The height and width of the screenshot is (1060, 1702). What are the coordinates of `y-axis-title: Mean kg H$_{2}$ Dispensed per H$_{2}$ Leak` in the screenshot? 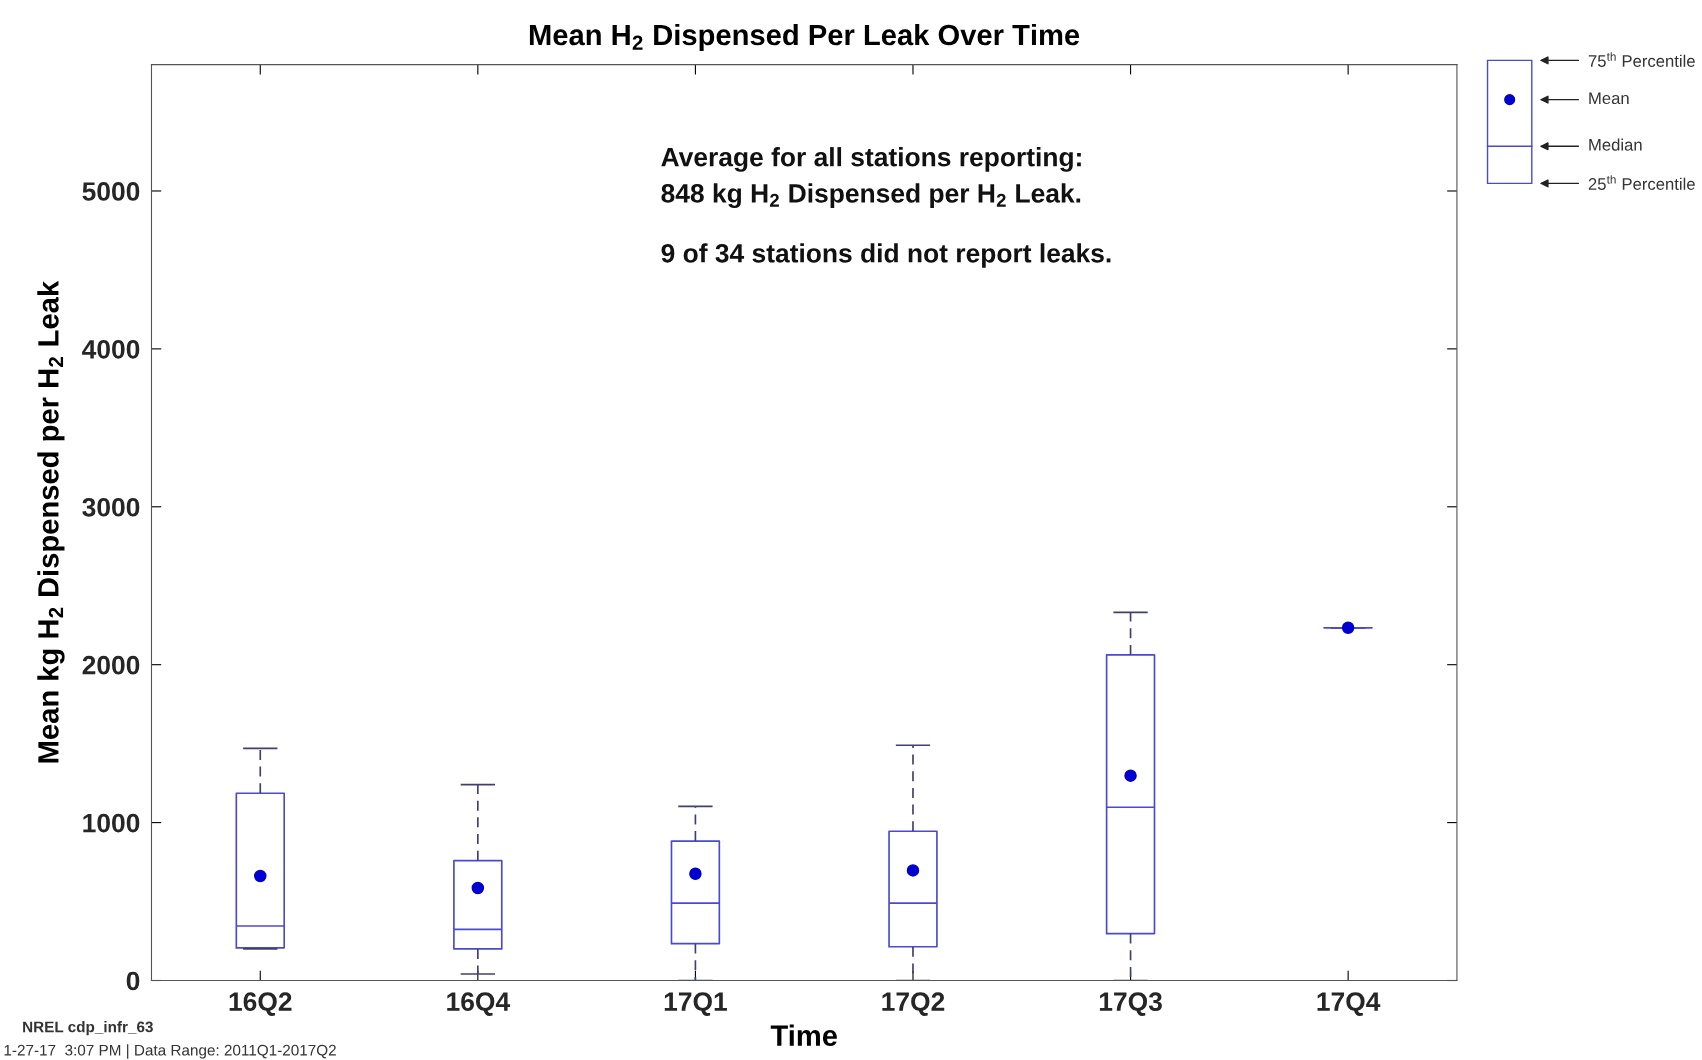 It's located at (51, 521).